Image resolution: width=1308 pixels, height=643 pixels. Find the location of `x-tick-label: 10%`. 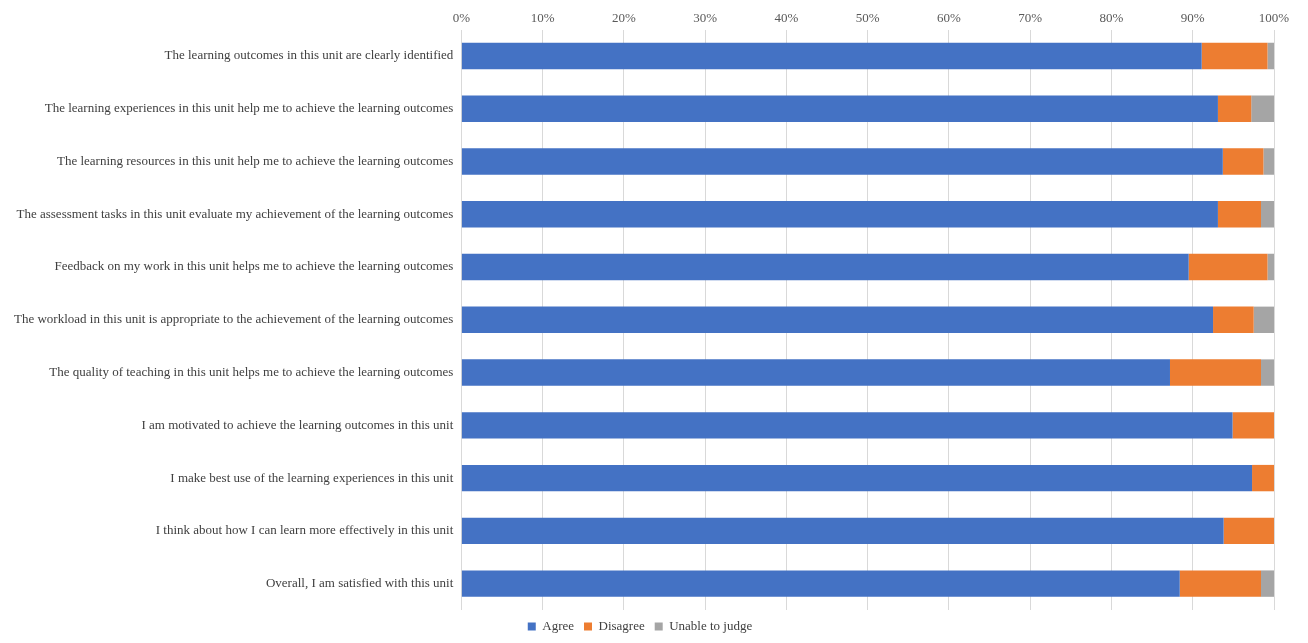

x-tick-label: 10% is located at coordinates (542, 18).